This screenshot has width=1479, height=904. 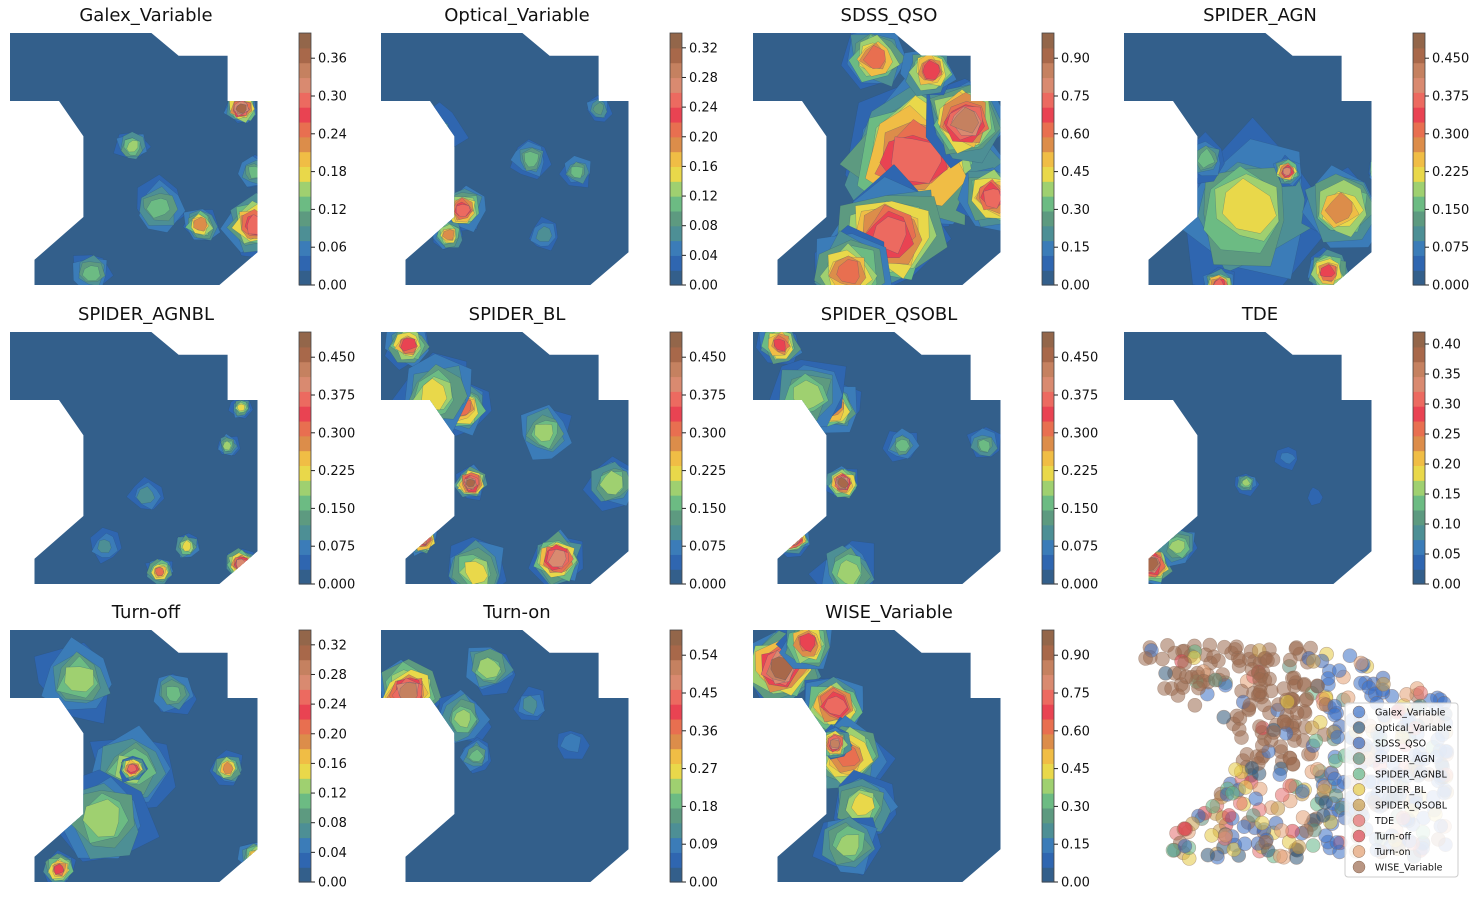 I want to click on colorbar-tick-label: 0.60, so click(x=1075, y=731).